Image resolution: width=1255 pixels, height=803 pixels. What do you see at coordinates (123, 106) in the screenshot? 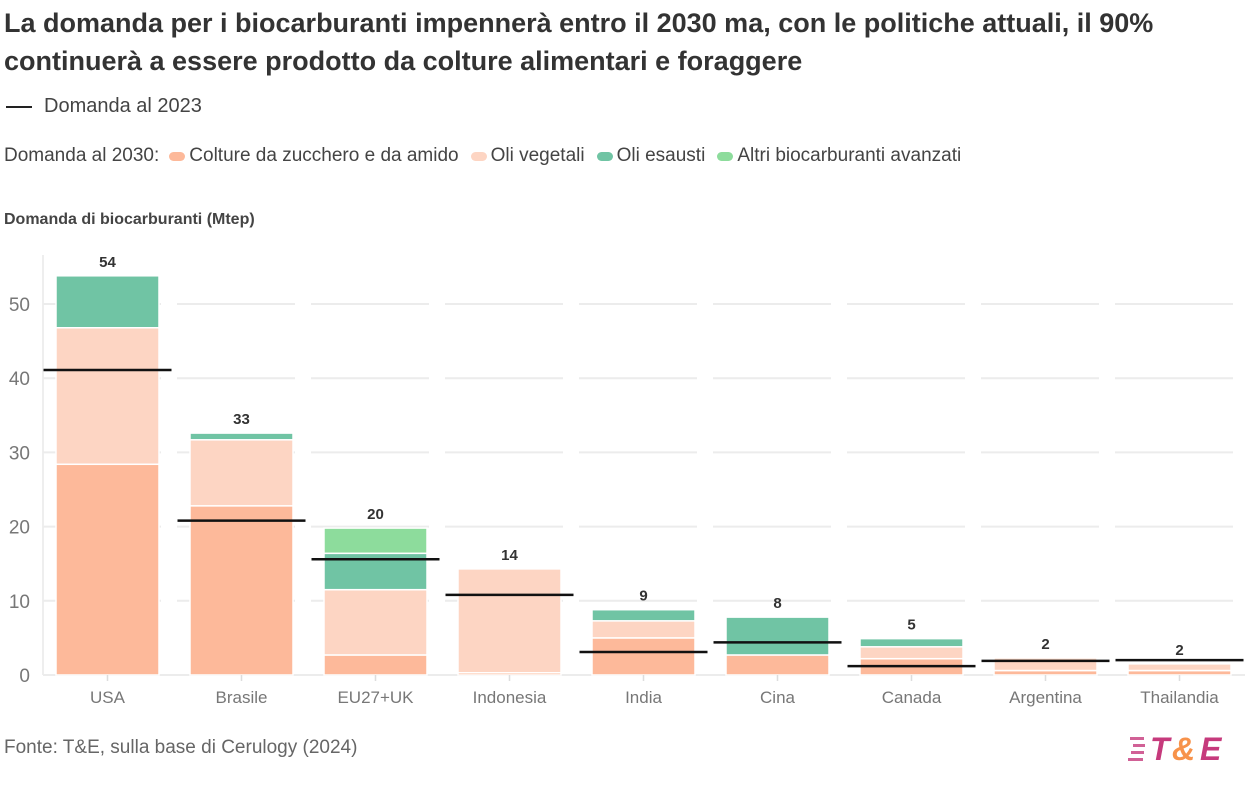
I see `legend-2023-label: Domanda al 2023` at bounding box center [123, 106].